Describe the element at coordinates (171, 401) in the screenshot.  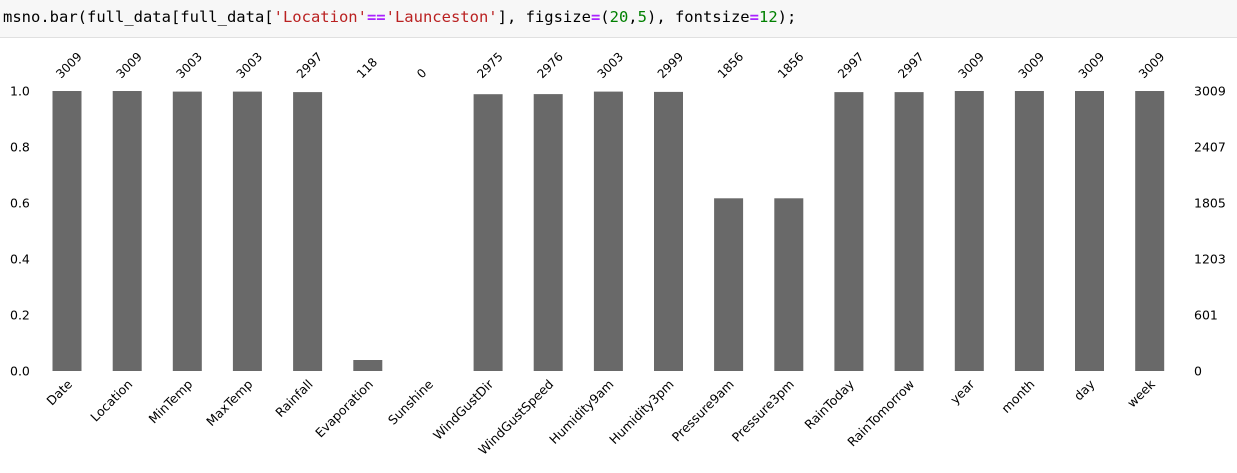
I see `x-tick-label: MinTemp` at that location.